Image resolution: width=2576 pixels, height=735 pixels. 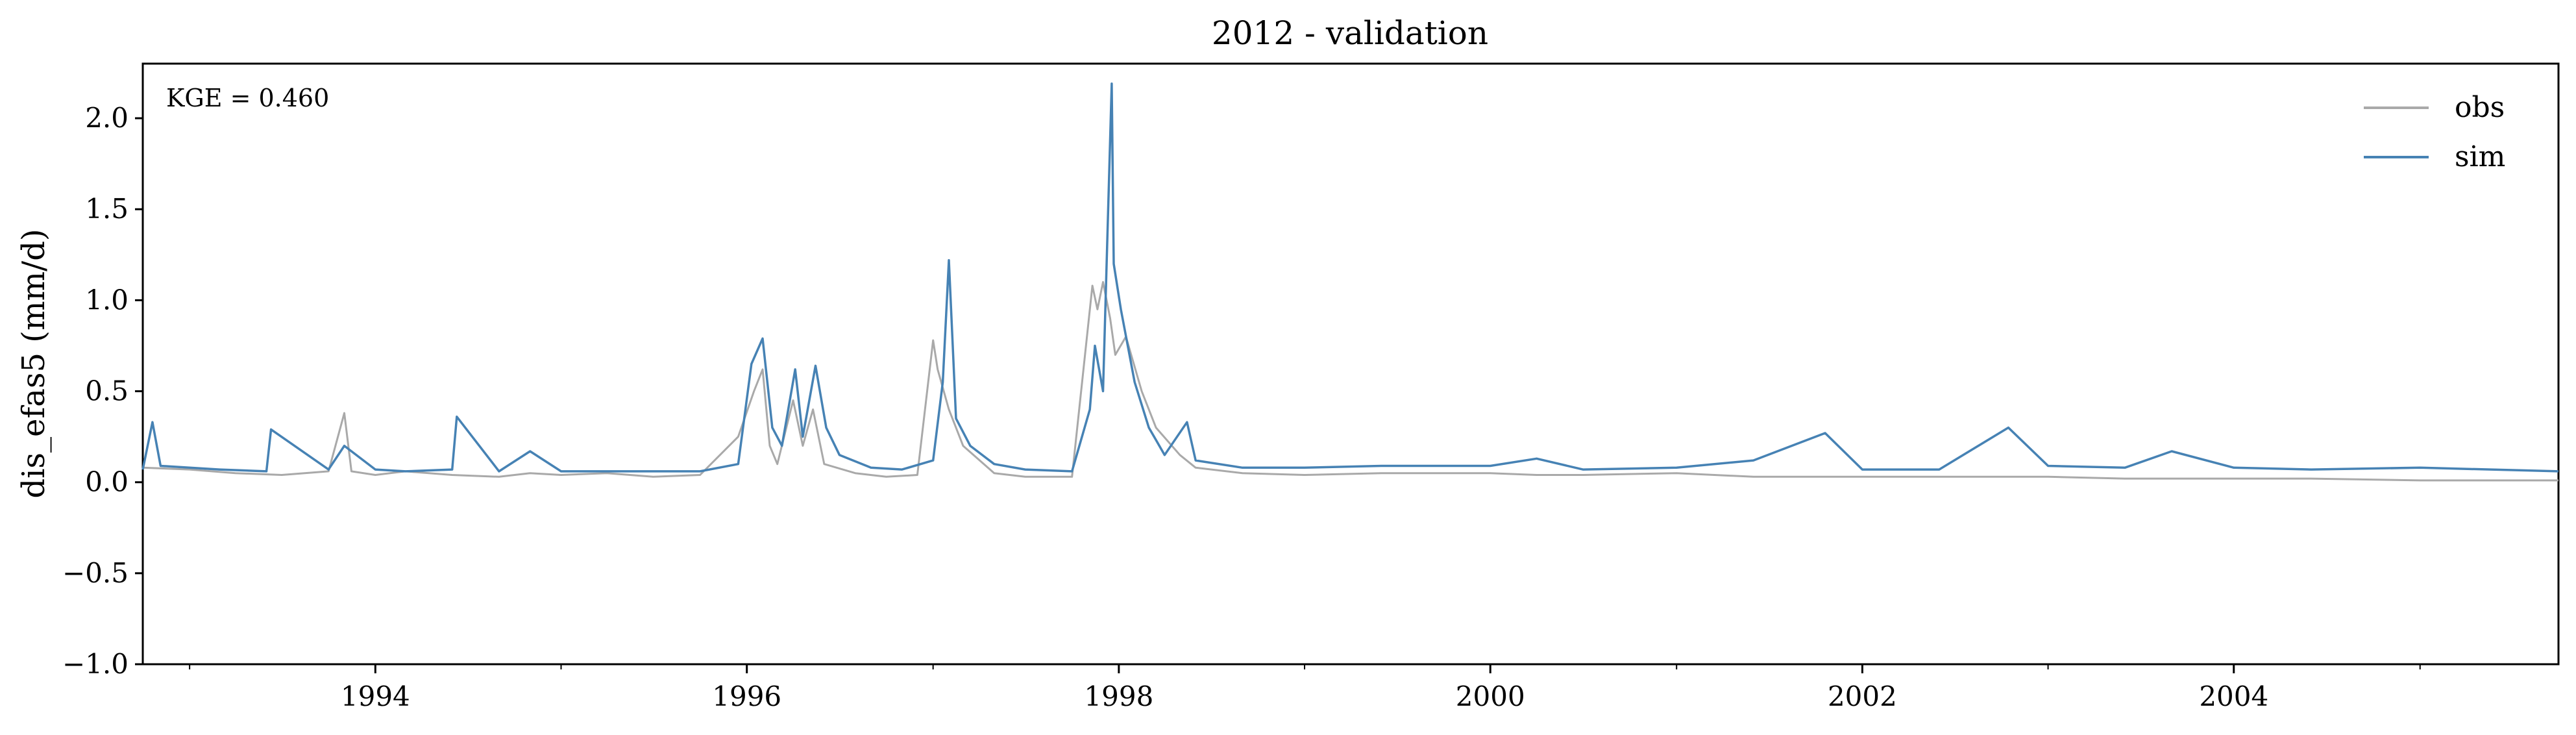 I want to click on x-tick-label: 2000, so click(x=1490, y=696).